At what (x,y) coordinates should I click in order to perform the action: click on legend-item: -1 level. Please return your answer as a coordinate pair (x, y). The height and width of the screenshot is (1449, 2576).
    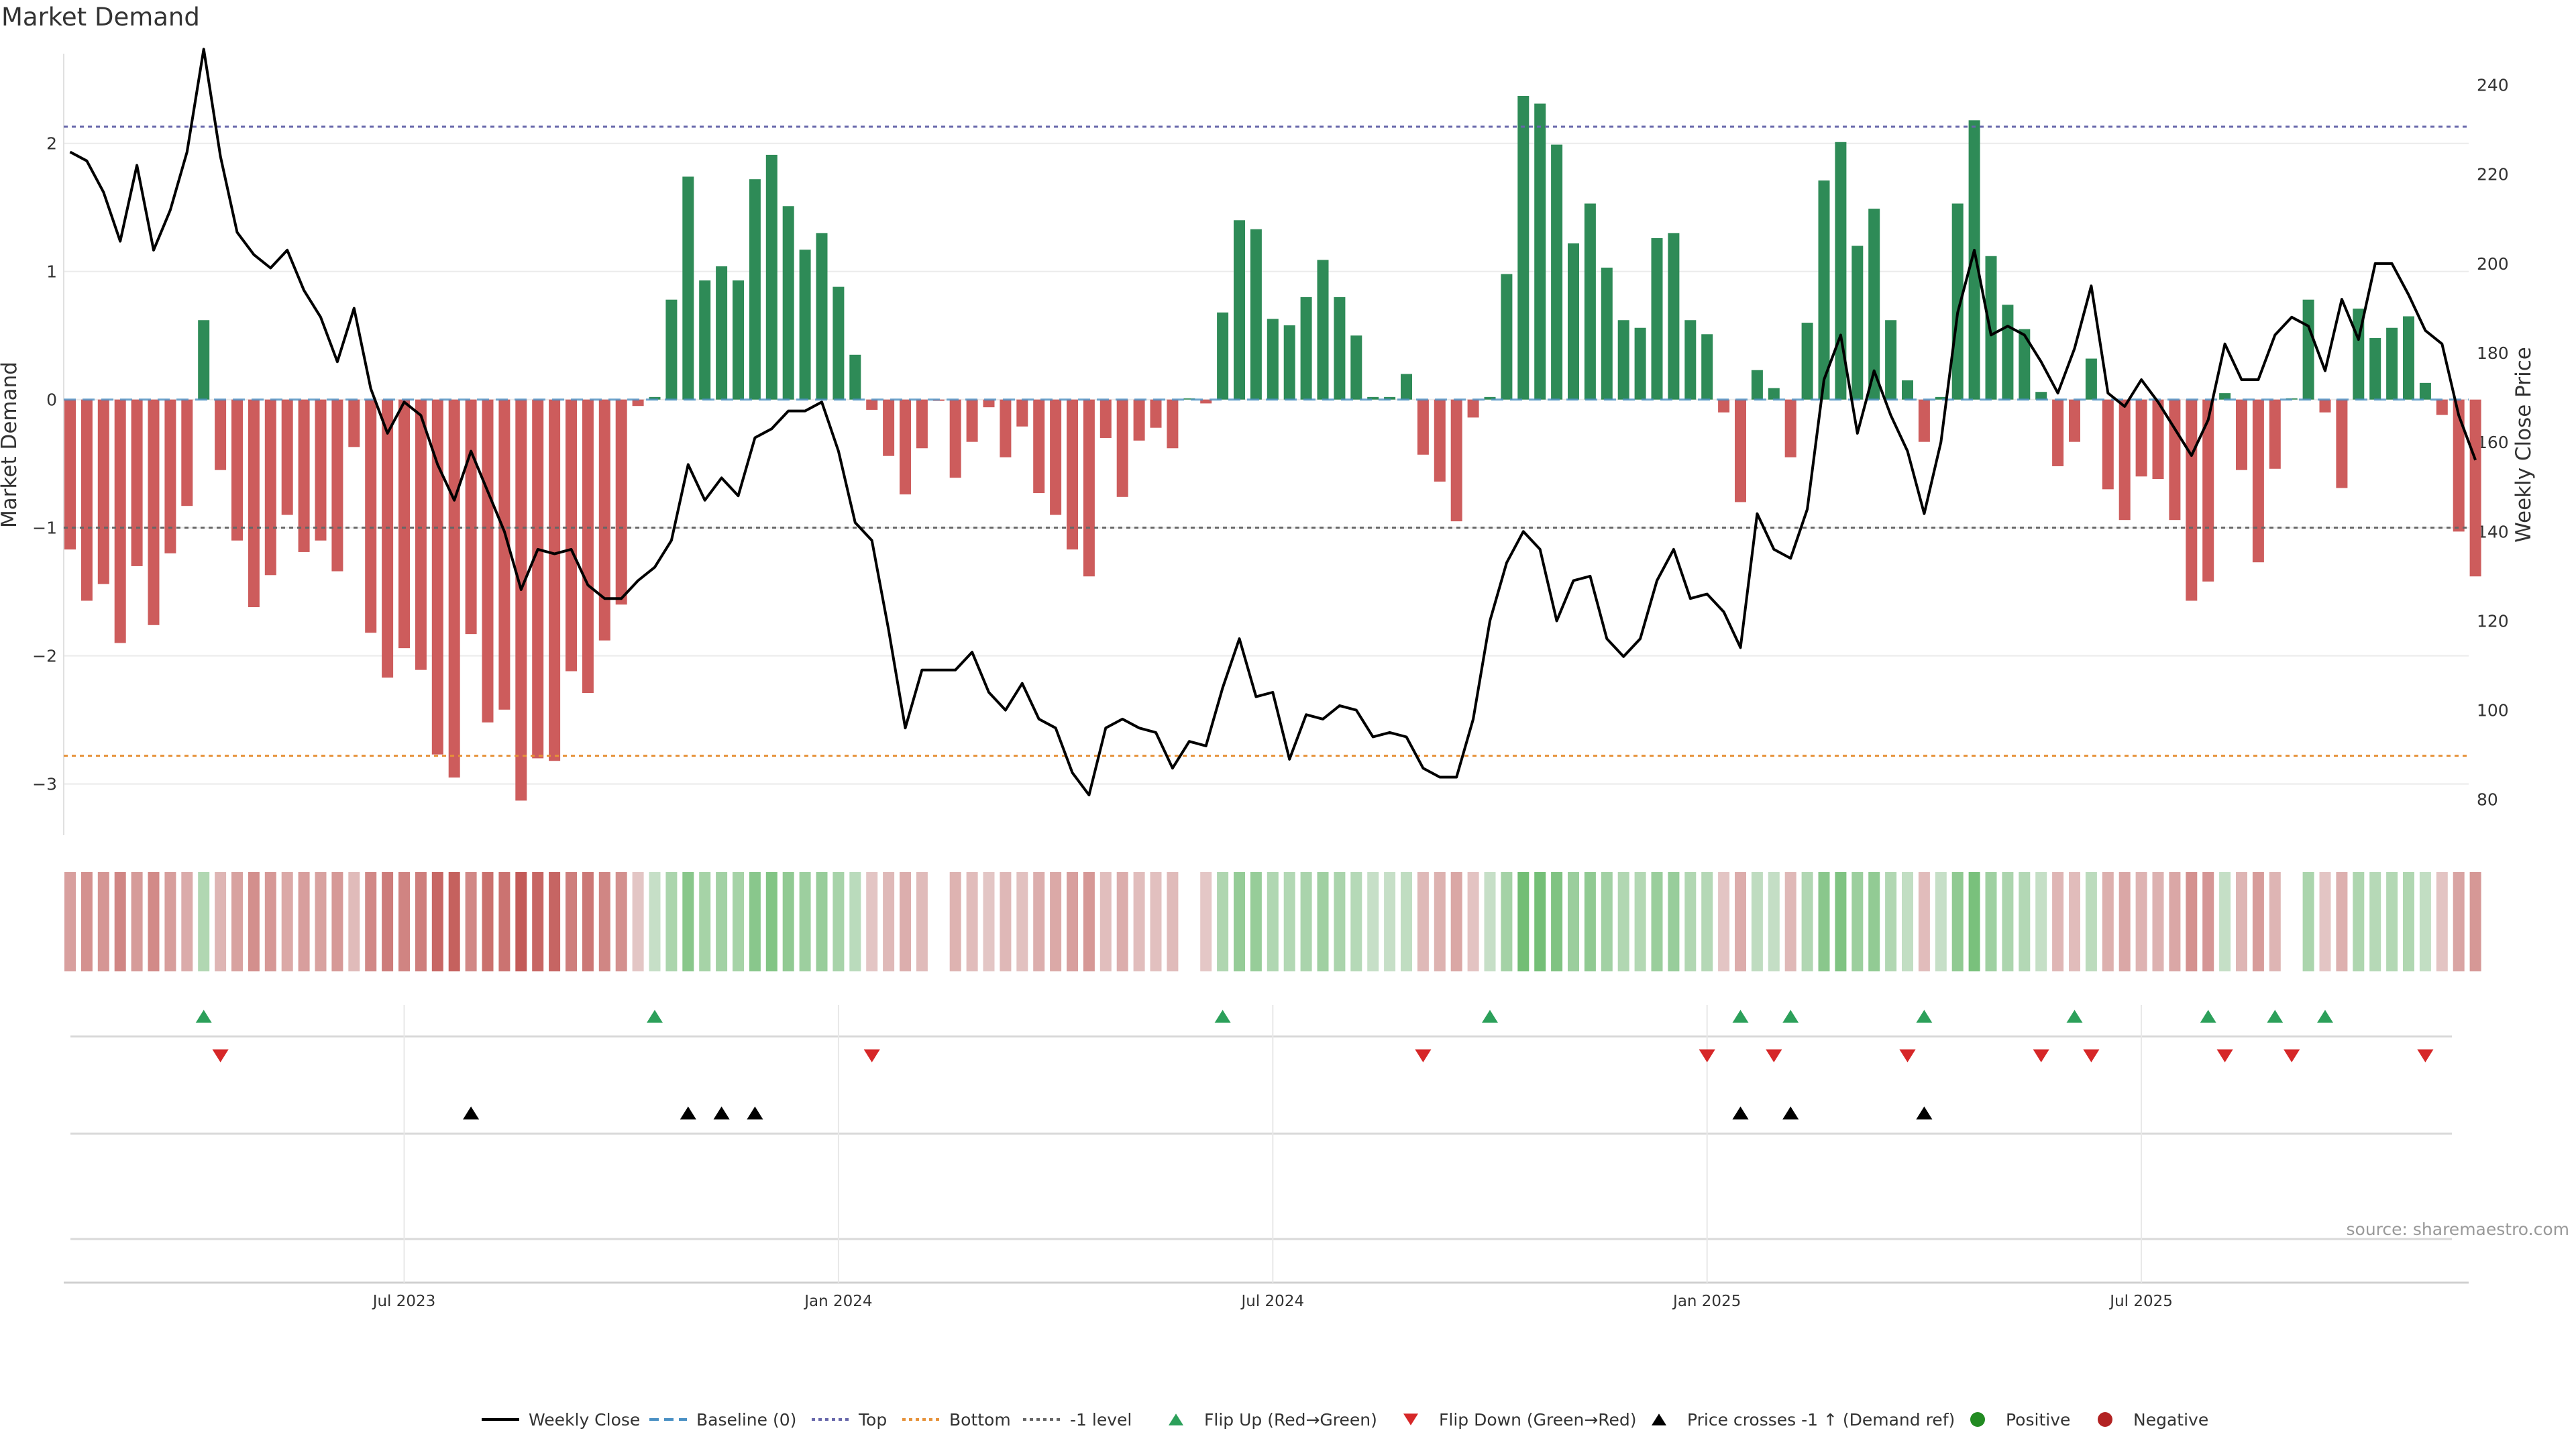
    Looking at the image, I should click on (1077, 1420).